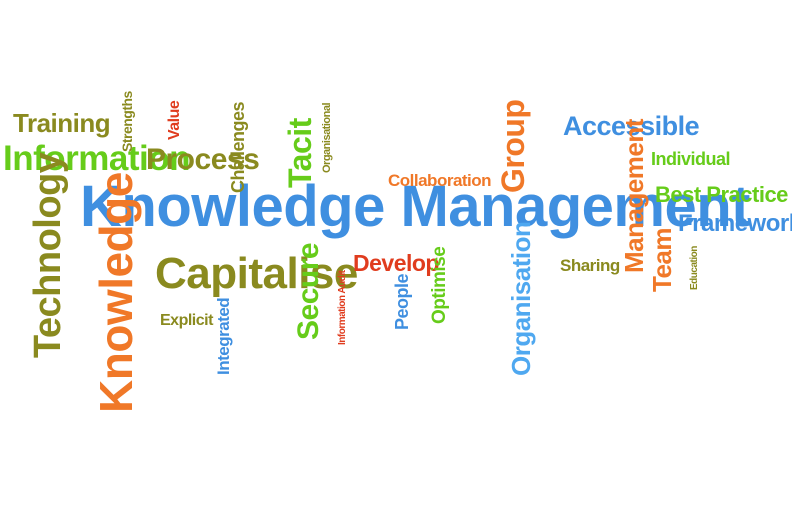 The width and height of the screenshot is (792, 506). What do you see at coordinates (735, 223) in the screenshot?
I see `word-framework: Framework` at bounding box center [735, 223].